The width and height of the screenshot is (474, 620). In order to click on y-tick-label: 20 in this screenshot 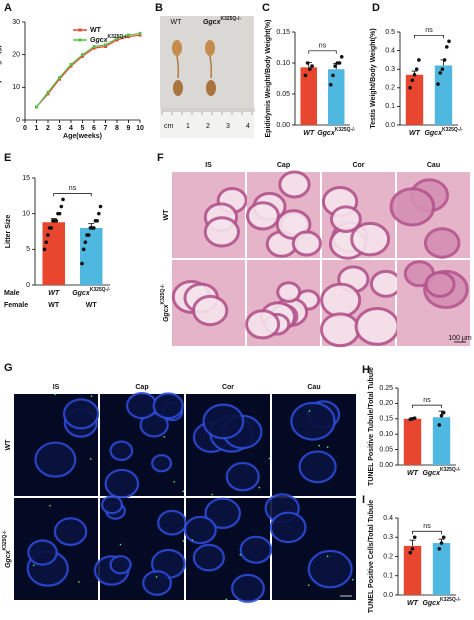, I will do `click(16, 55)`.